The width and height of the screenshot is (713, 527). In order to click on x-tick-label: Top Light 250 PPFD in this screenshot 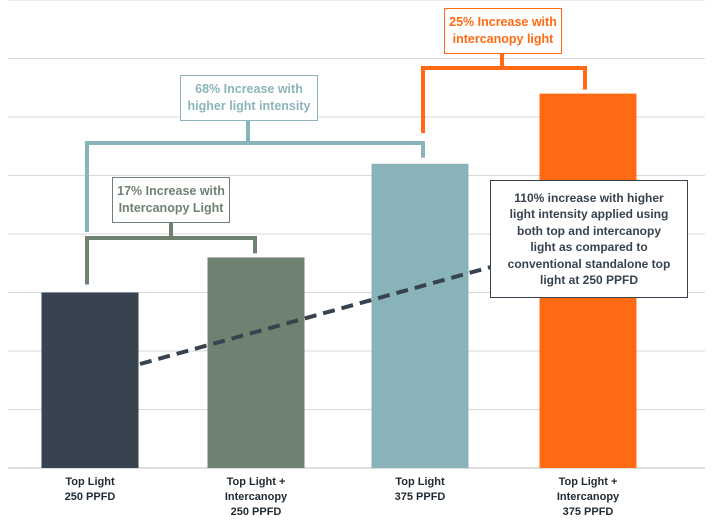, I will do `click(90, 490)`.